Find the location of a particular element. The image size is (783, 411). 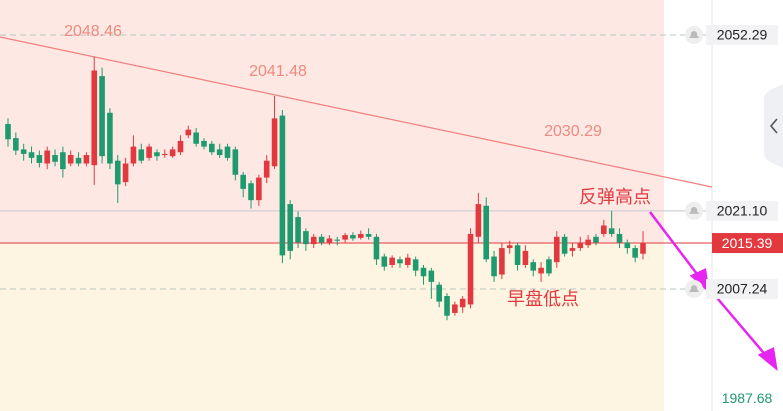

note: 早盘低点 is located at coordinates (543, 299).